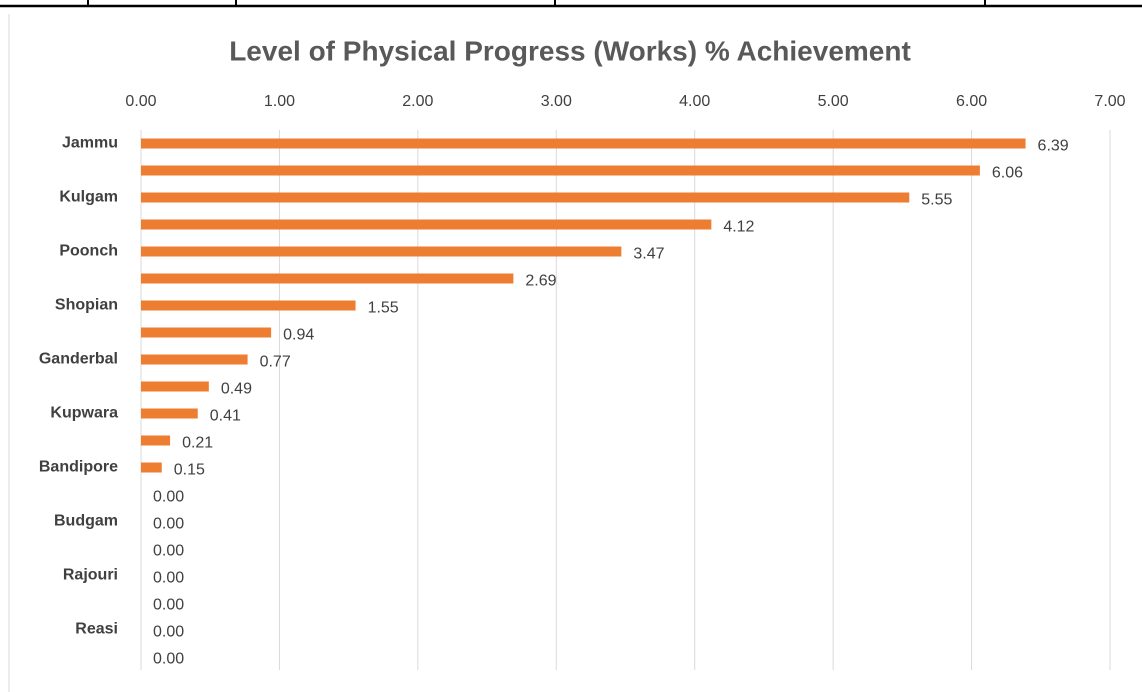 The height and width of the screenshot is (692, 1142). What do you see at coordinates (96, 629) in the screenshot?
I see `y-tick-label: Reasi` at bounding box center [96, 629].